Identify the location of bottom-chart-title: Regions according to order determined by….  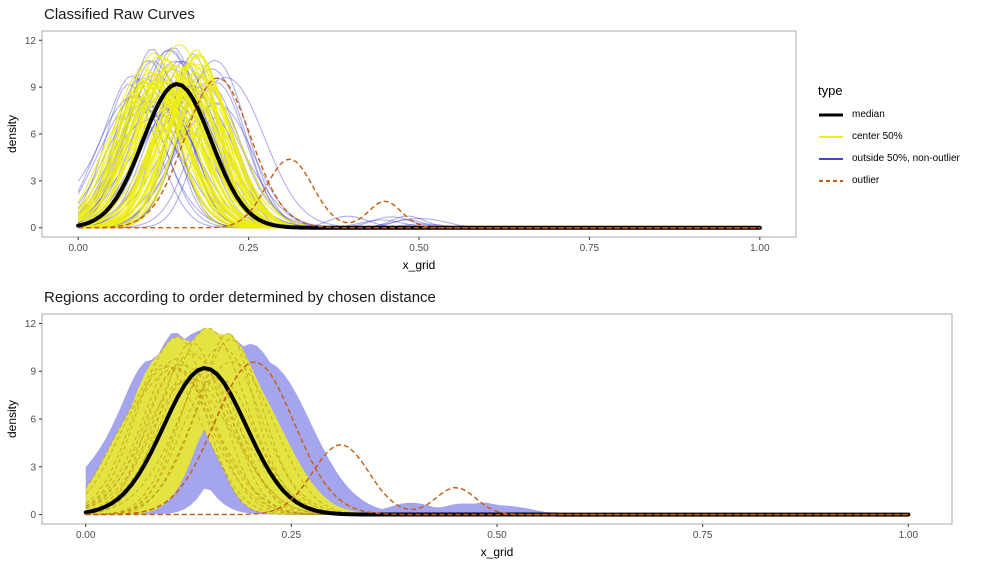
(240, 297).